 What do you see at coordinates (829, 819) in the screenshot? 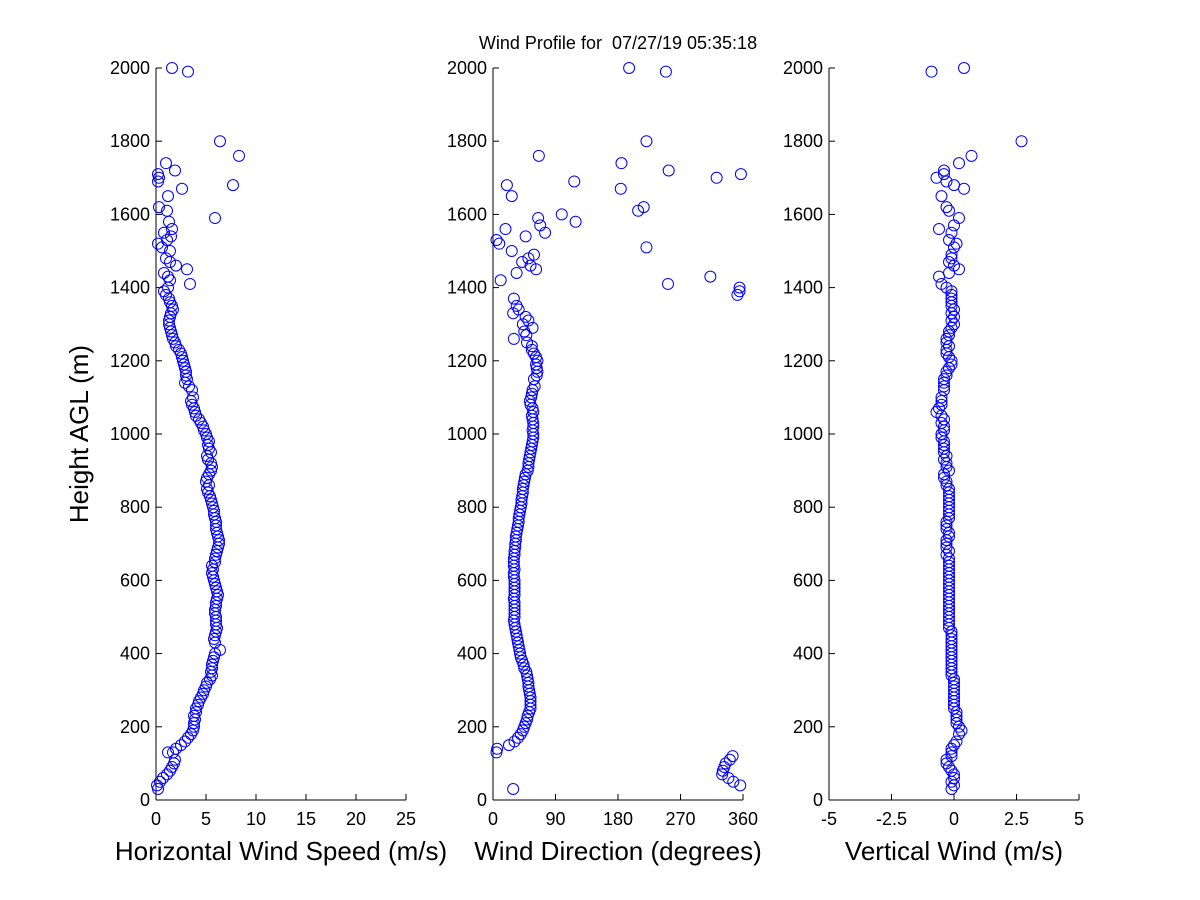
I see `x-tick-label: -5` at bounding box center [829, 819].